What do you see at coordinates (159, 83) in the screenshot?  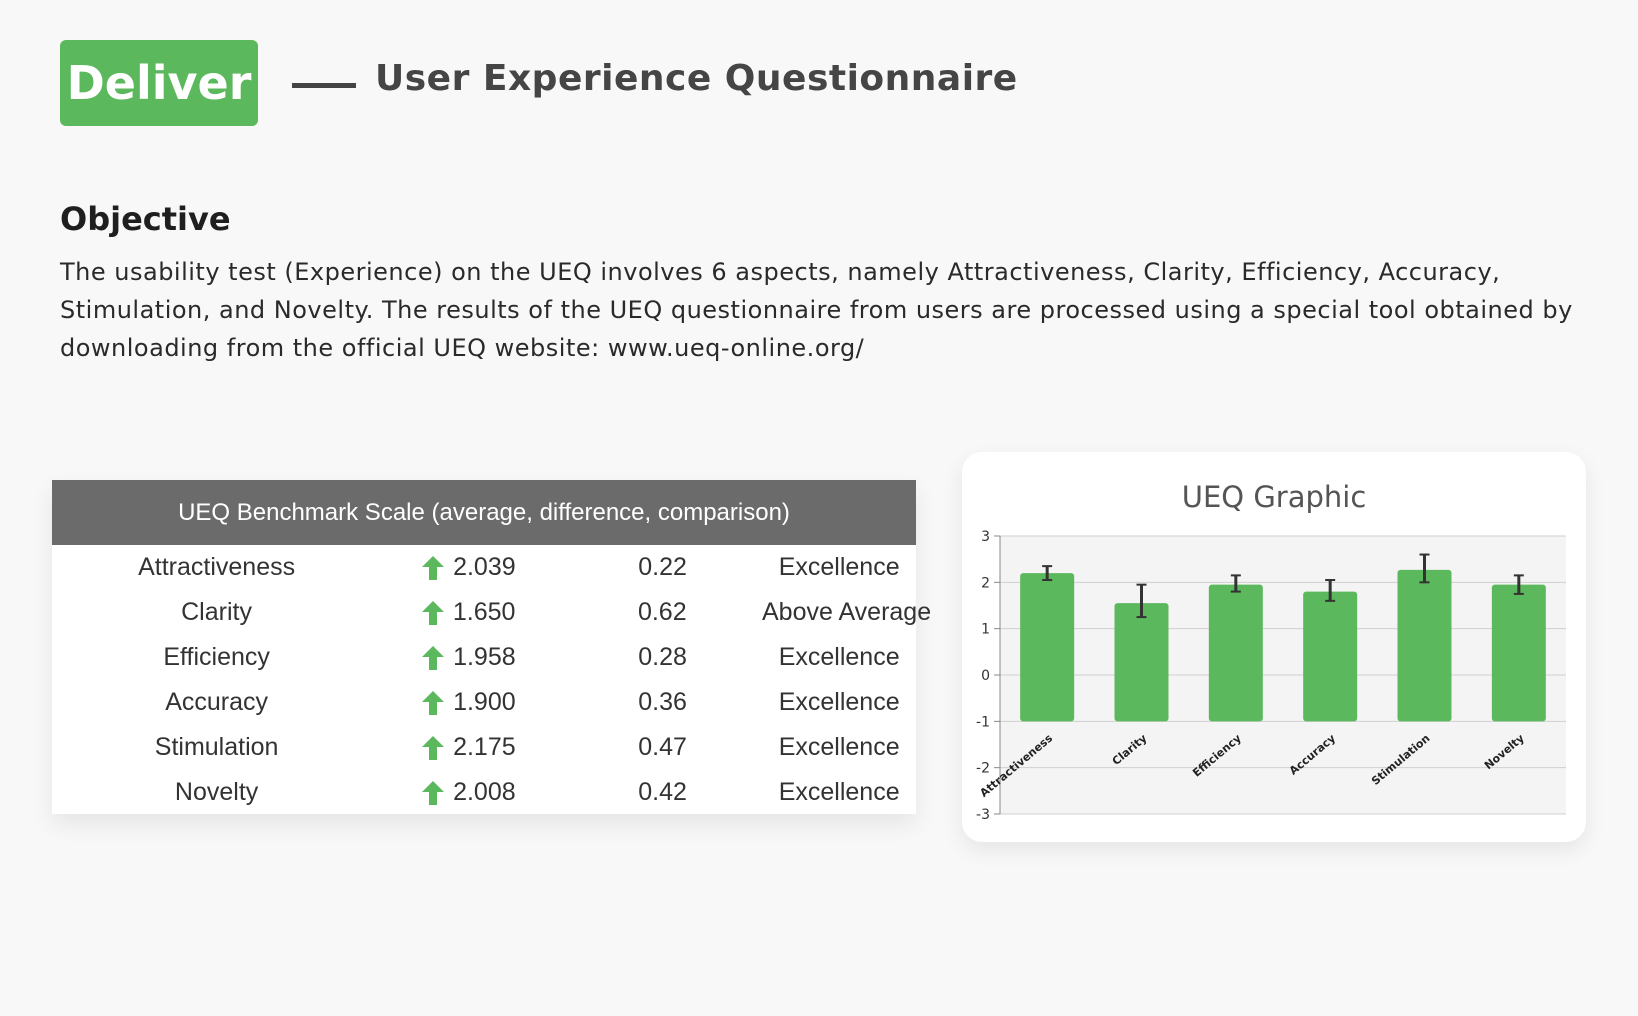 I see `deliver-badge: Deliver` at bounding box center [159, 83].